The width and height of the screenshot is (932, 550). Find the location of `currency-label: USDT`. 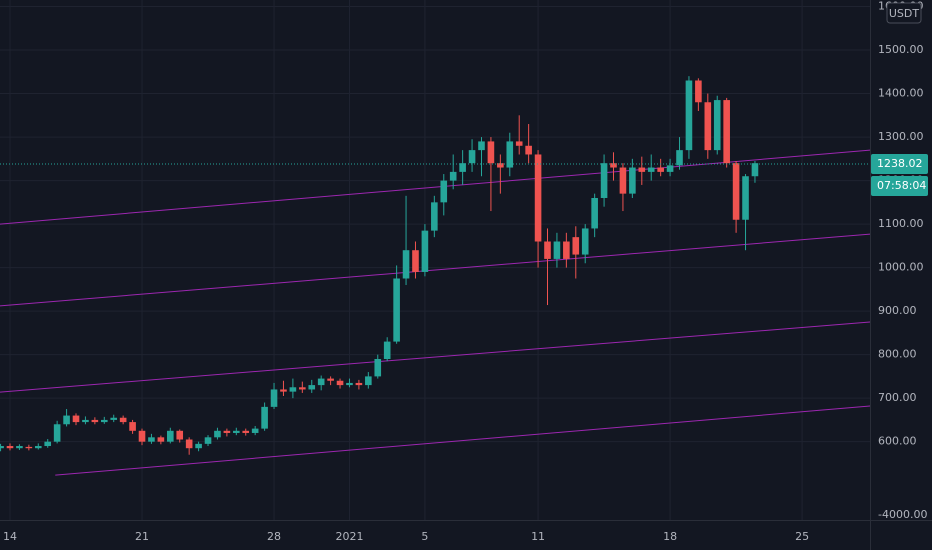

currency-label: USDT is located at coordinates (904, 13).